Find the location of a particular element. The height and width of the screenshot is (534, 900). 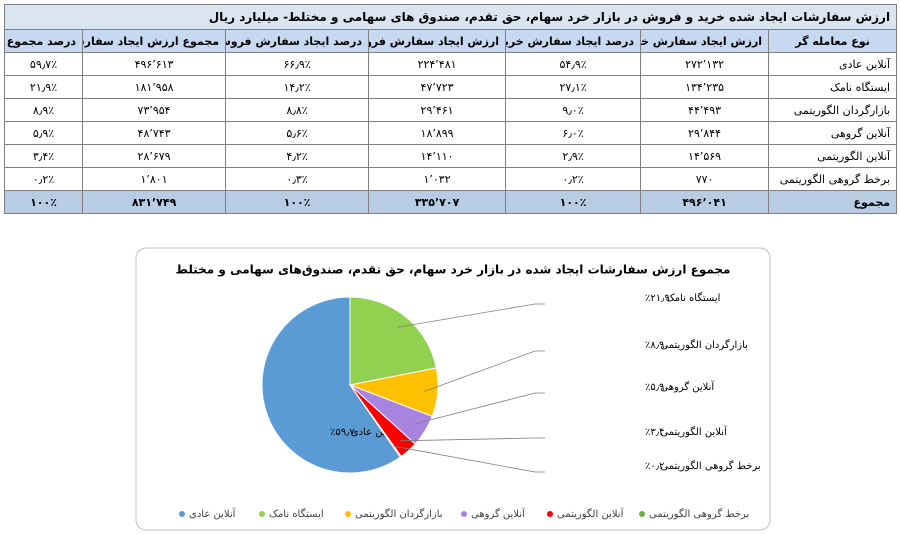

table-cell: ۴۸٬۷۴۳ is located at coordinates (154, 133).